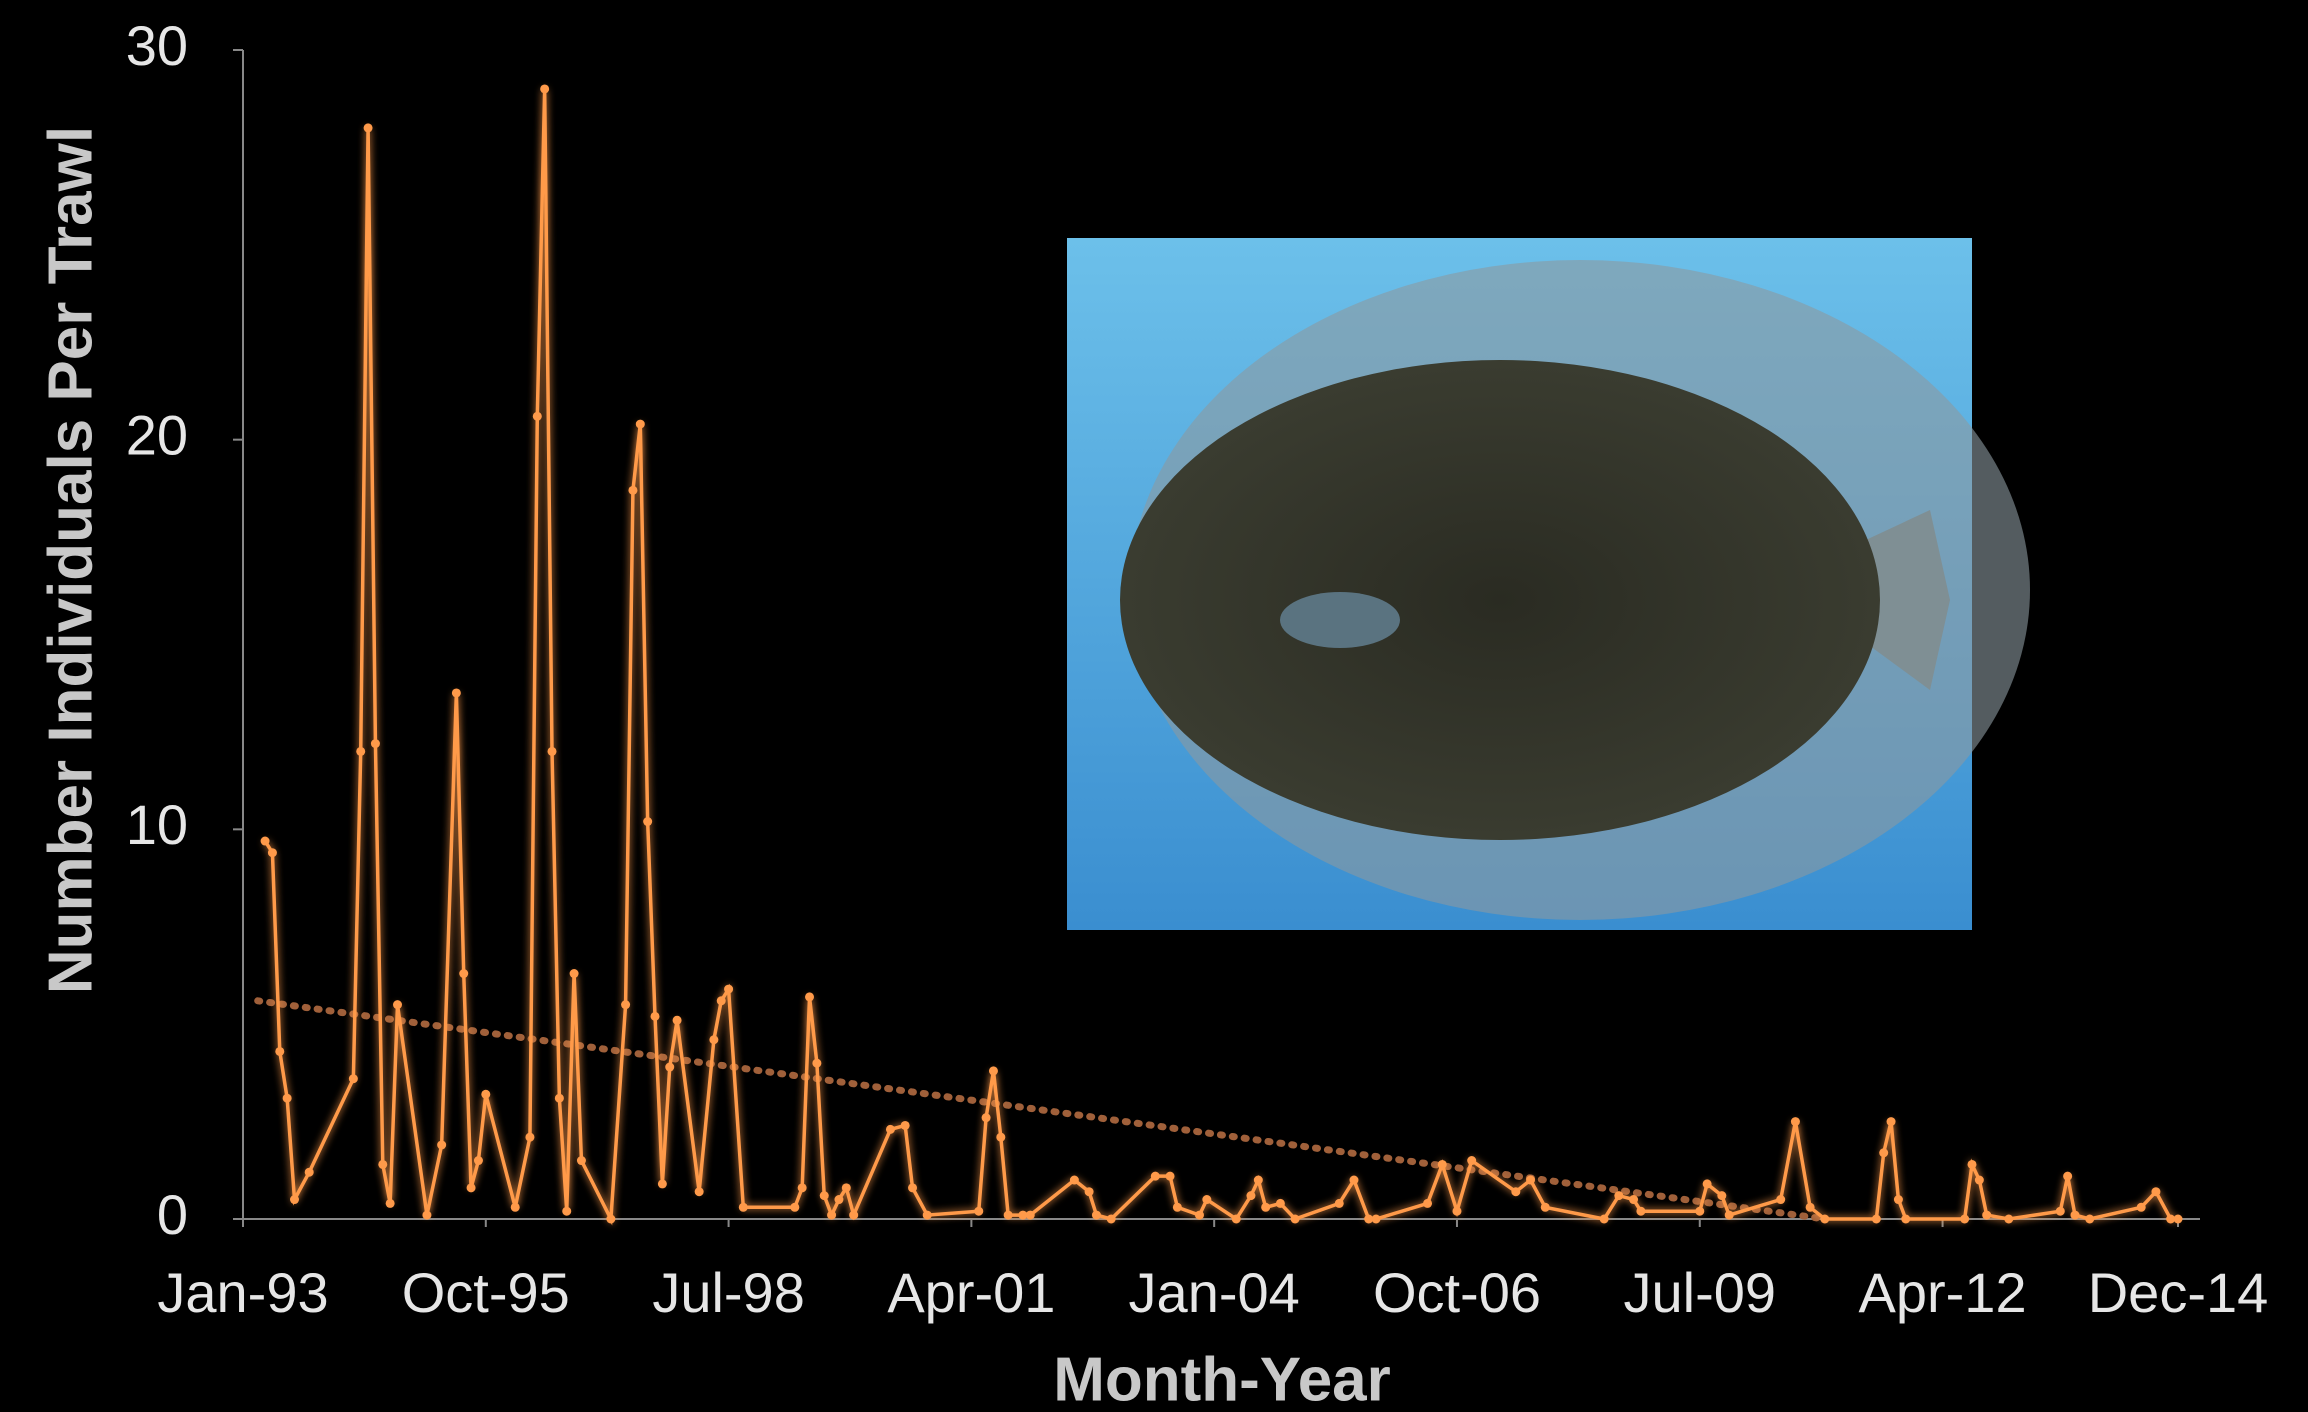 The width and height of the screenshot is (2308, 1412). I want to click on x-tick-label: Dec-14, so click(2178, 1292).